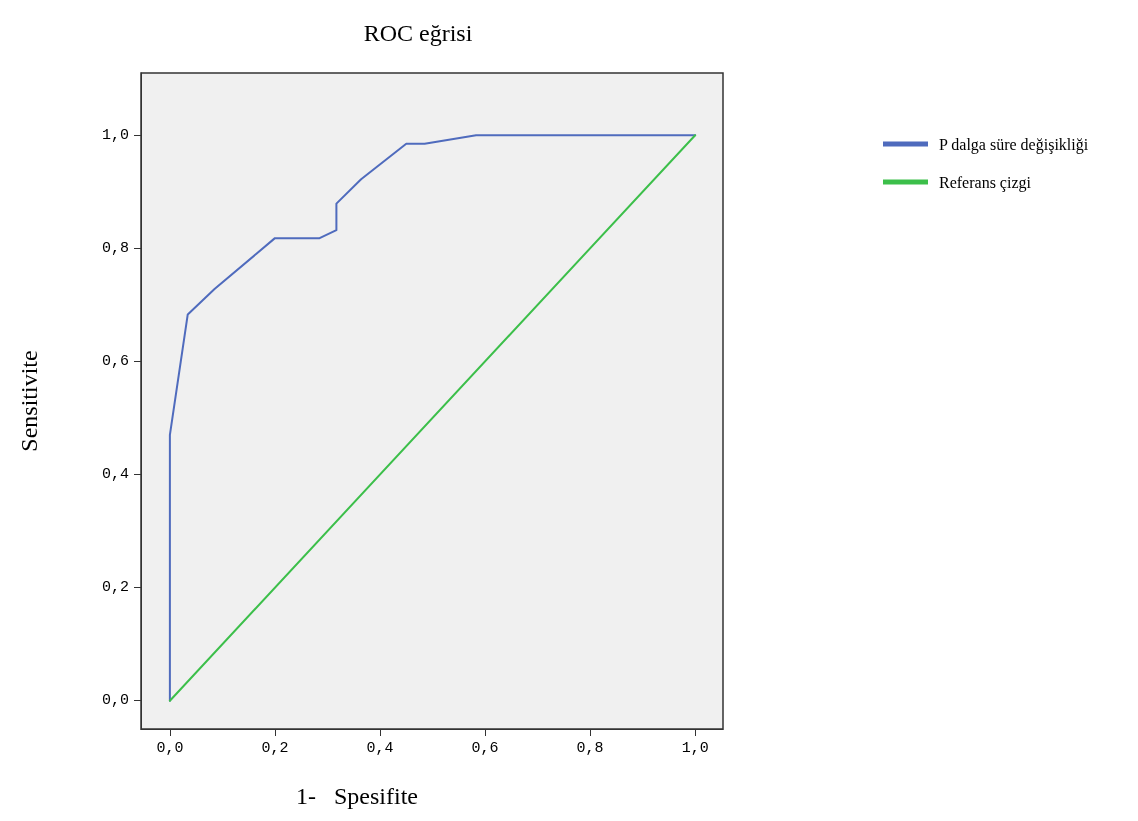  Describe the element at coordinates (418, 33) in the screenshot. I see `chart-title: ROC eğrisi` at that location.